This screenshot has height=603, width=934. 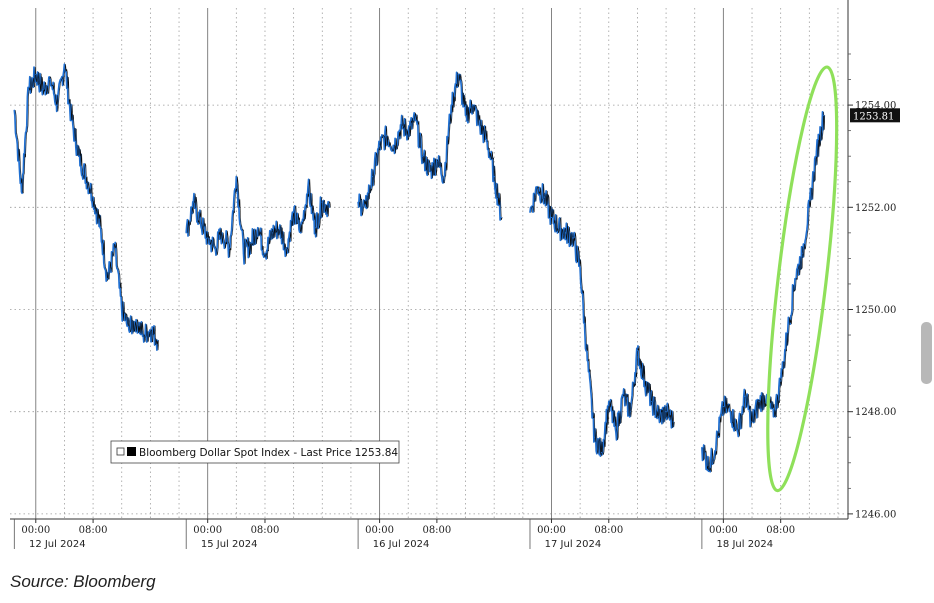 I want to click on x-date-label-0: 12 Jul 2024, so click(x=57, y=544).